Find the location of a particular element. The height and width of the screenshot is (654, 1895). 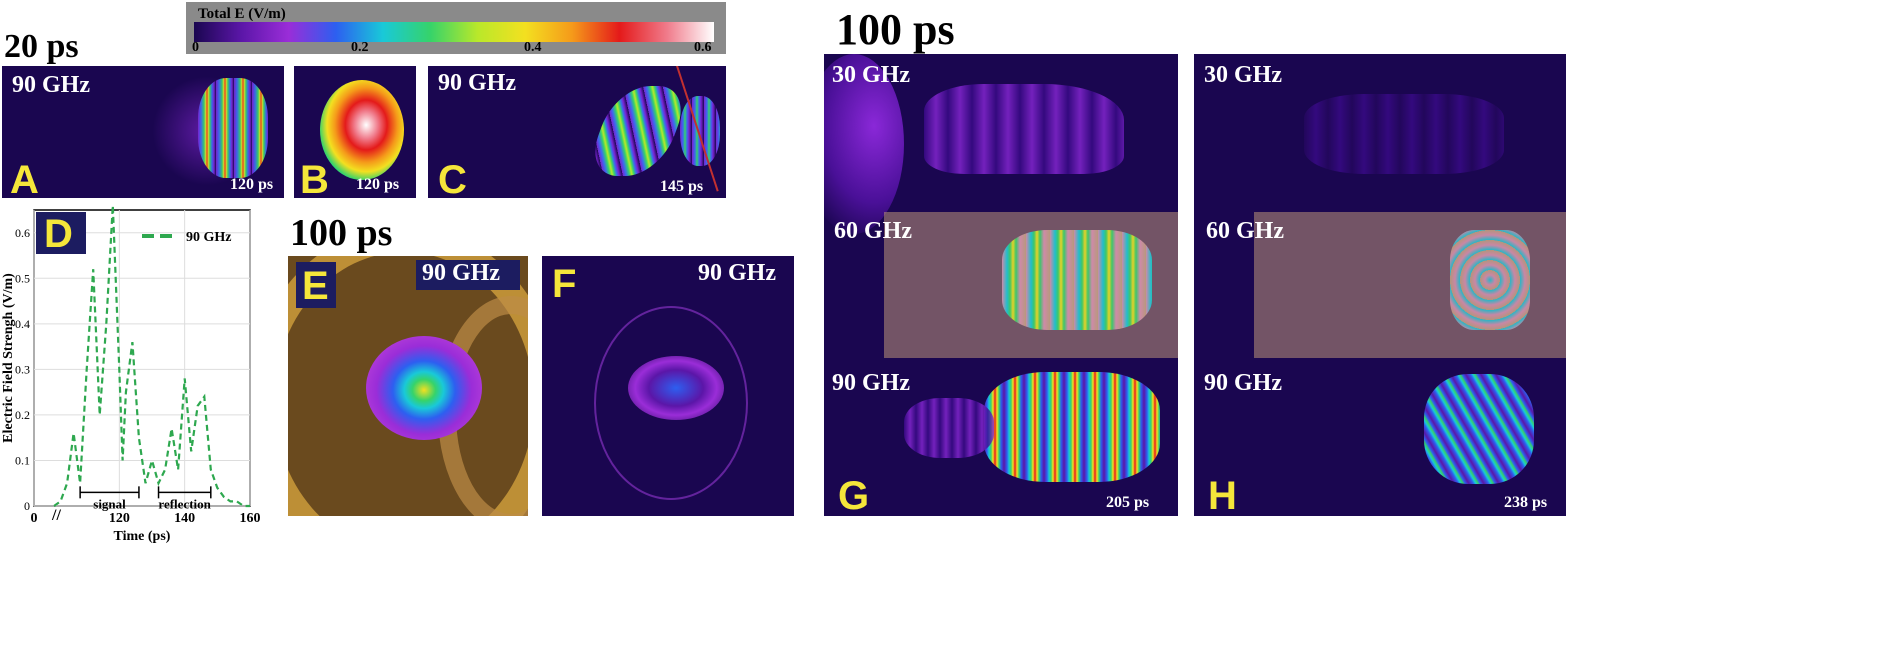

panel-h-letter: H is located at coordinates (1222, 495).